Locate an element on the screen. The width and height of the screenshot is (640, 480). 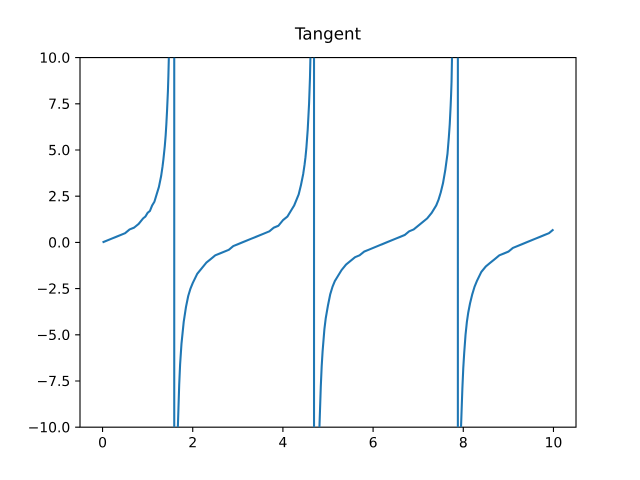
x-tick-label: 2 is located at coordinates (192, 442).